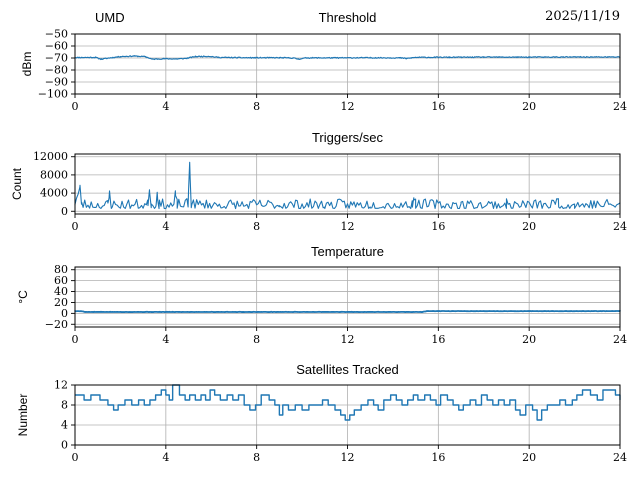  I want to click on y-tick-label: −70, so click(56, 58).